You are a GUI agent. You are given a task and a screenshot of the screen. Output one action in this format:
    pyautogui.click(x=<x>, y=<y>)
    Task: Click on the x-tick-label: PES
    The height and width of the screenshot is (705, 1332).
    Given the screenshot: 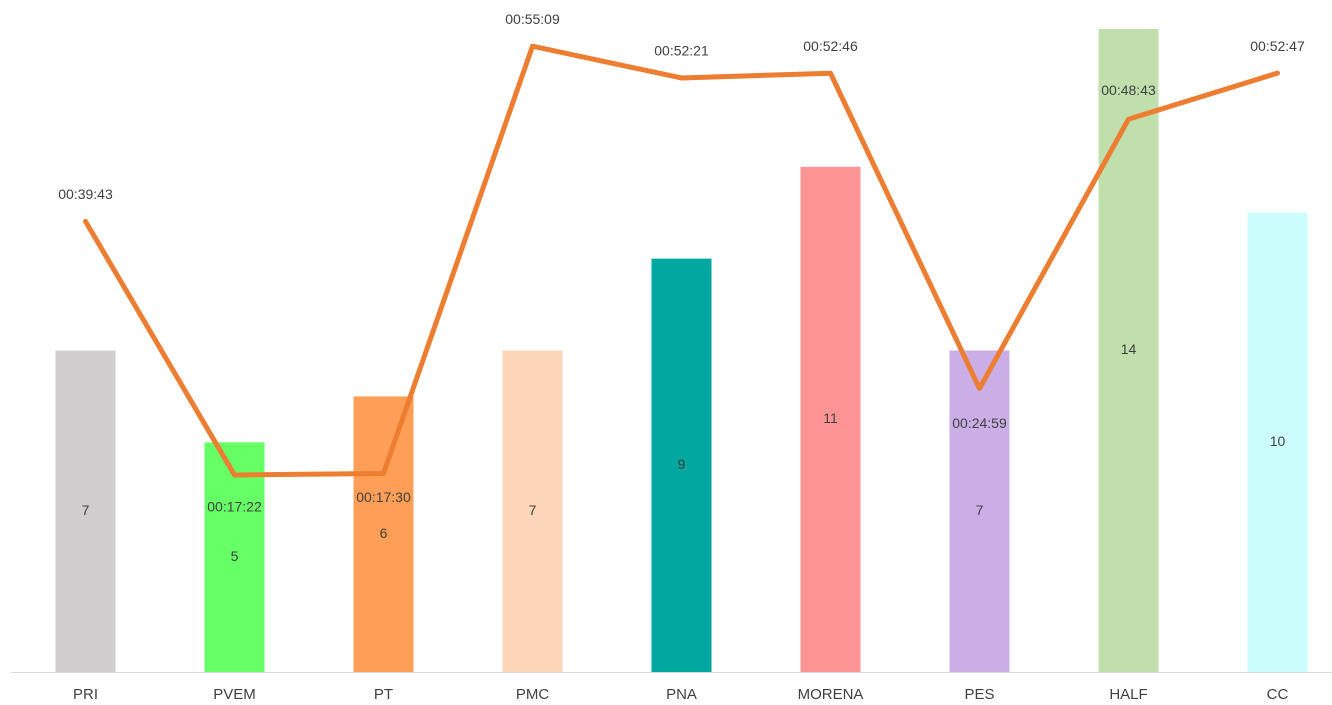 What is the action you would take?
    pyautogui.click(x=979, y=694)
    